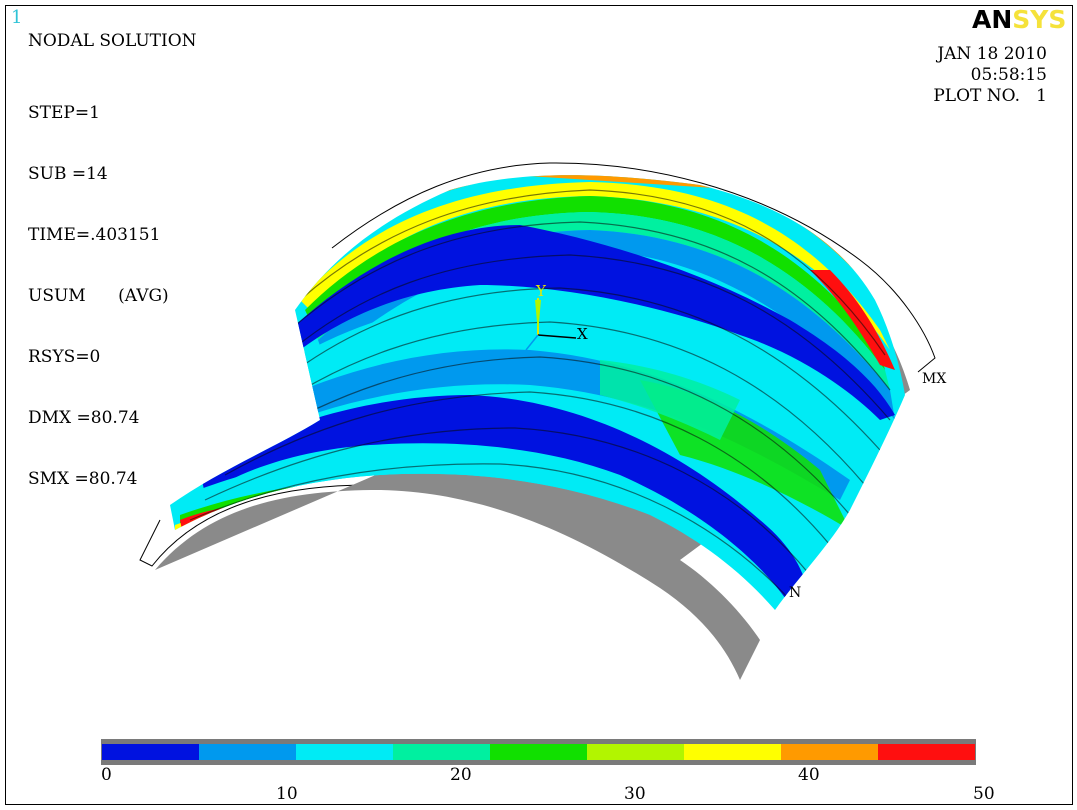 The height and width of the screenshot is (810, 1077). Describe the element at coordinates (809, 775) in the screenshot. I see `legend-label-40: 40` at that location.